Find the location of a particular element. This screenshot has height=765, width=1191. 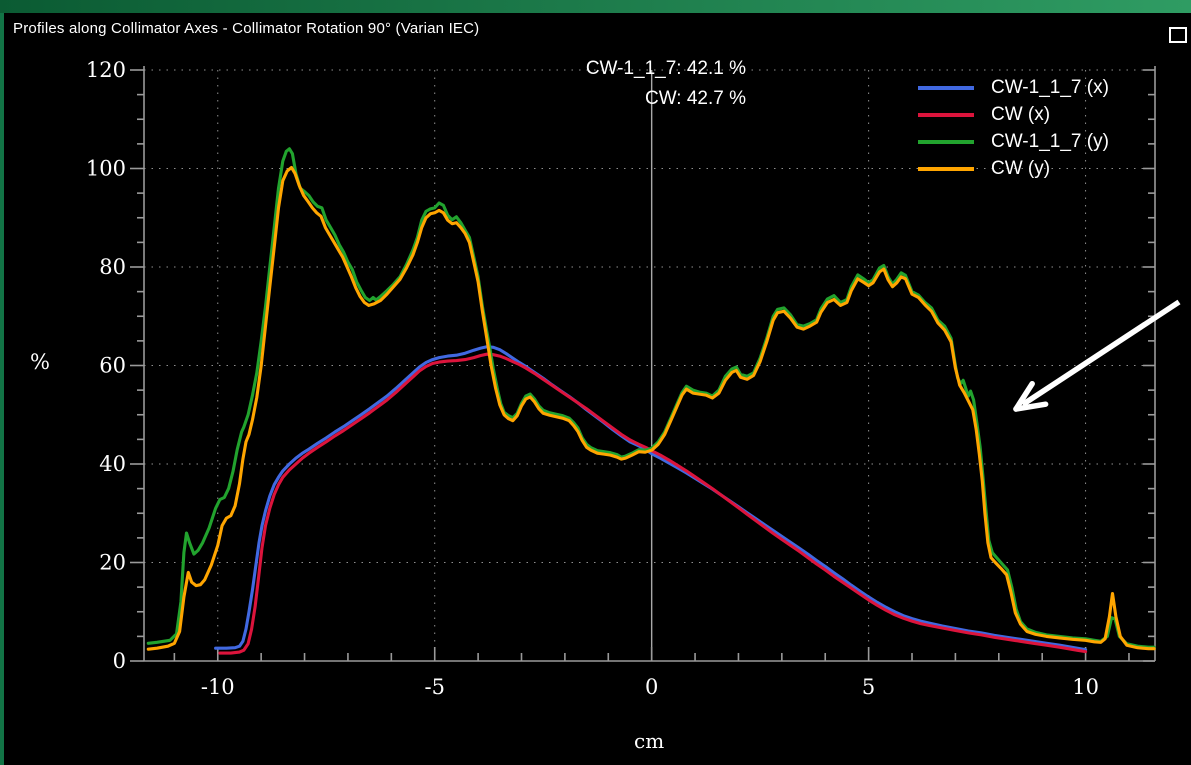

x-axis-ticks: -10 -5 0 5 10 is located at coordinates (651, 673).